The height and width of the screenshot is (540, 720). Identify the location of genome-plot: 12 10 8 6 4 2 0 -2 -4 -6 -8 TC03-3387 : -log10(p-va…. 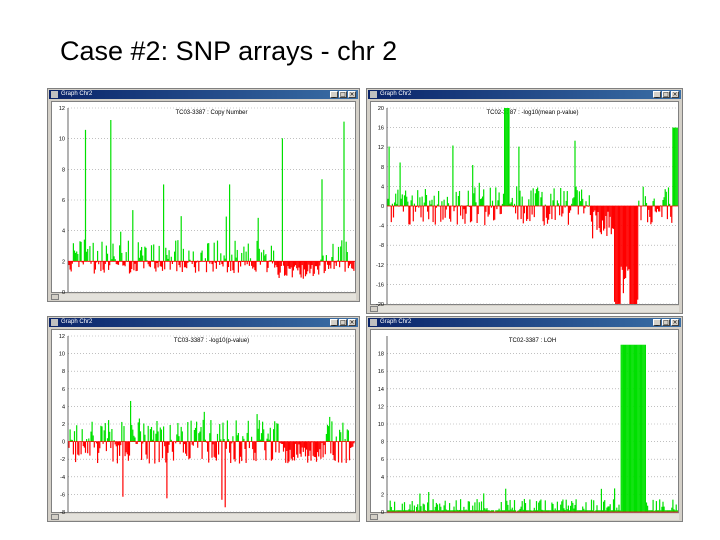
(207, 425).